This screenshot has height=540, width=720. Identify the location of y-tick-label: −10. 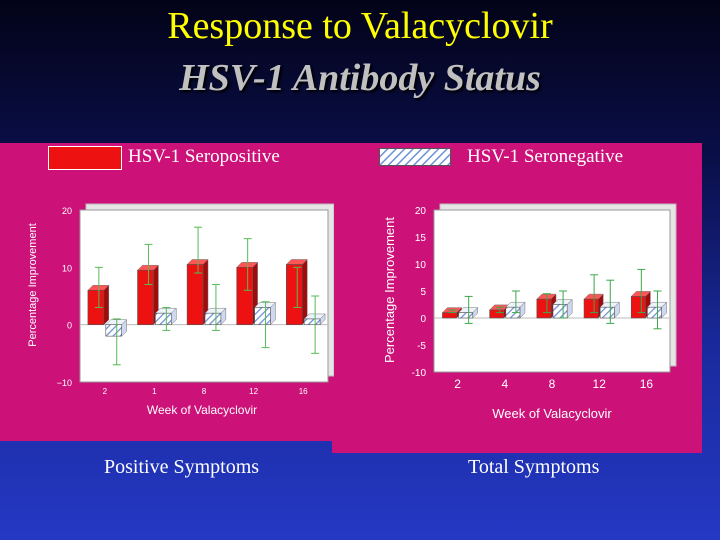
(64, 383).